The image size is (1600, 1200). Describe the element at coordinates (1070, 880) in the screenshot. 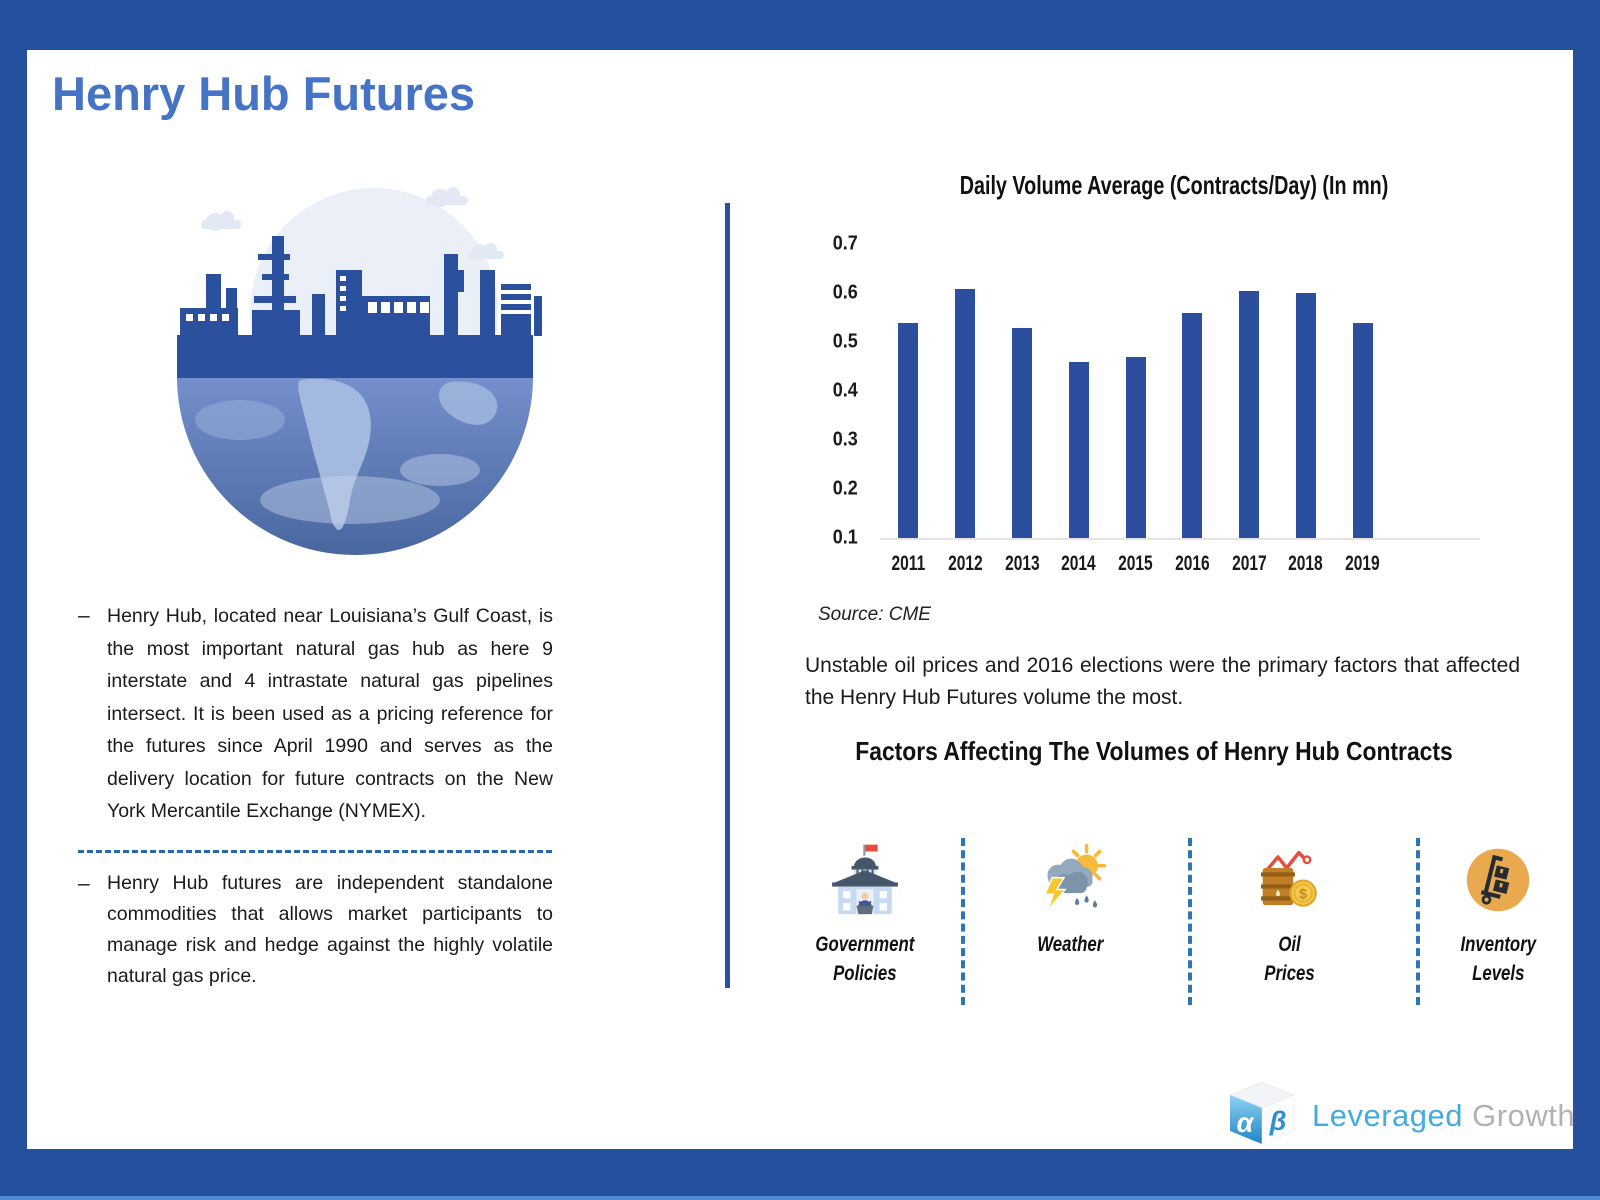

I see `storm-cloud-sun-icon` at that location.